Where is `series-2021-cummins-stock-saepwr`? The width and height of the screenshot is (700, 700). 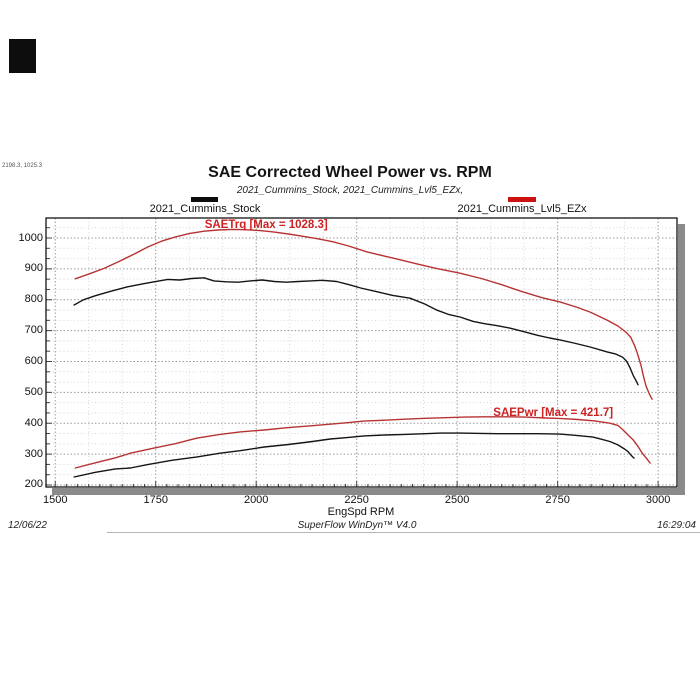
series-2021-cummins-stock-saepwr is located at coordinates (354, 455).